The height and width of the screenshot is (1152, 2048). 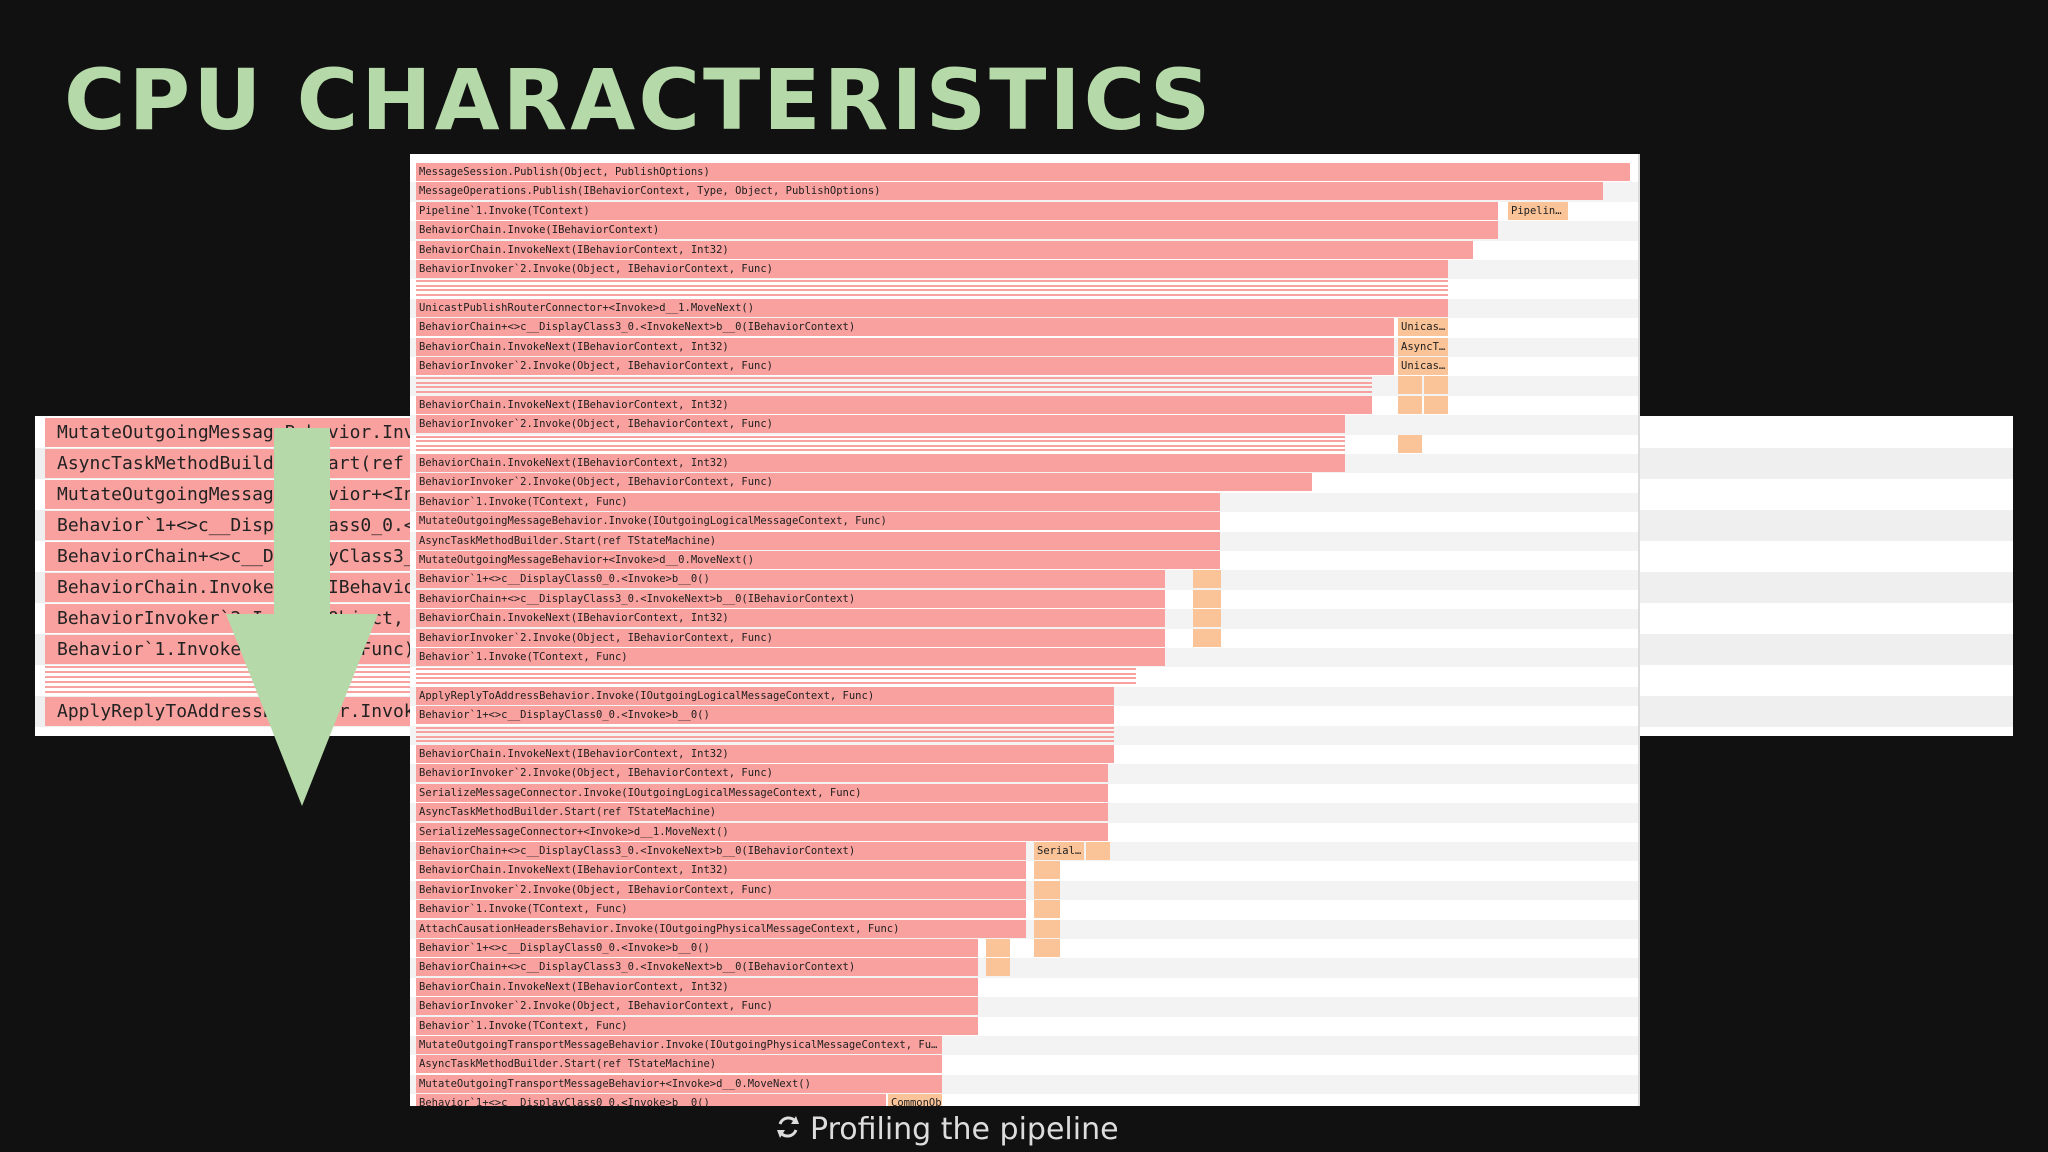 What do you see at coordinates (250, 432) in the screenshot?
I see `zoom-frame-bar: MutateOutgoingMessageBehavior.Invok` at bounding box center [250, 432].